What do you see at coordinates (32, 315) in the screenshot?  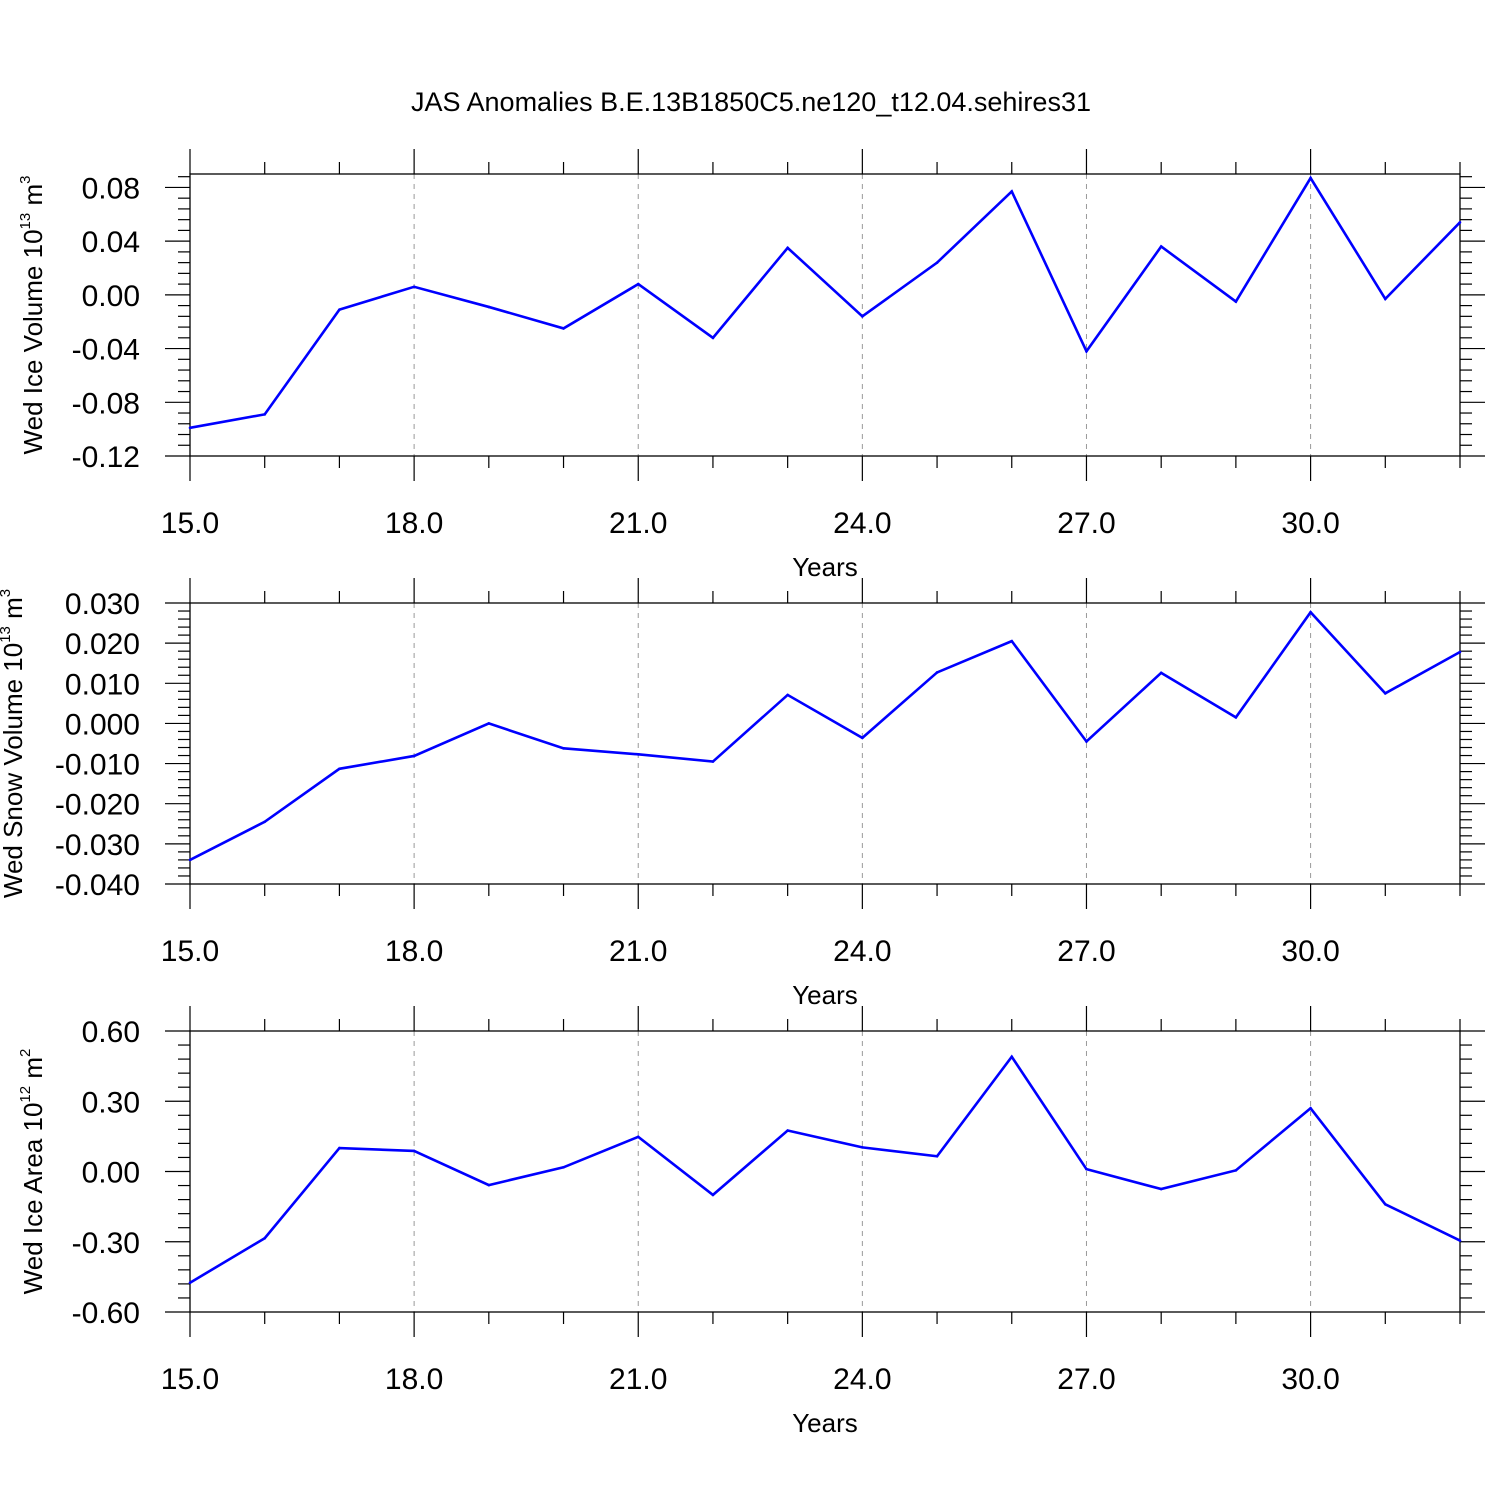 I see `y-axis-label: Wed Ice Volume 1013 m3` at bounding box center [32, 315].